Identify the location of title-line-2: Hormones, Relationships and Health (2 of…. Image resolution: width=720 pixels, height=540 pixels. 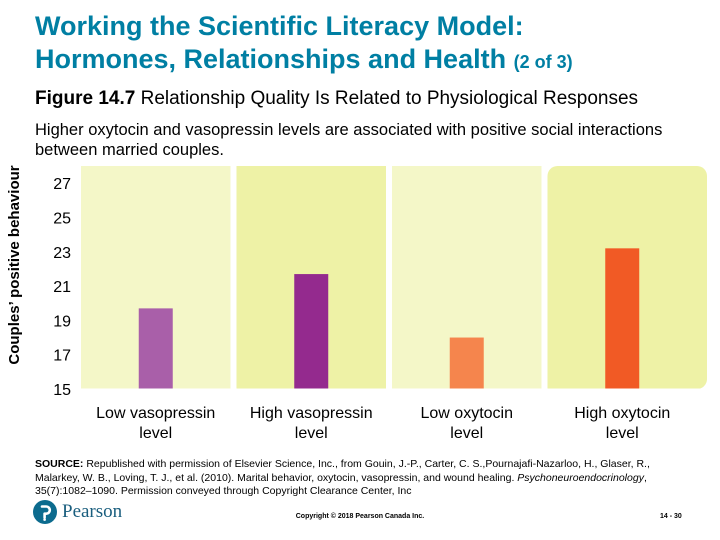
(370, 61).